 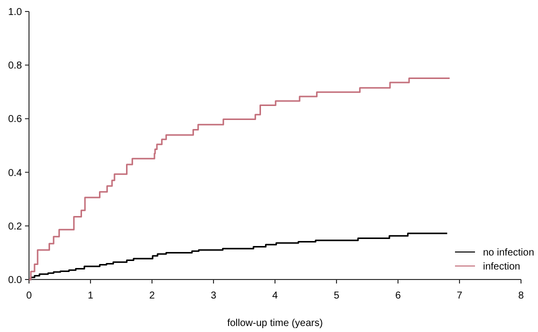 What do you see at coordinates (15, 280) in the screenshot?
I see `y-tick-label: 0.0` at bounding box center [15, 280].